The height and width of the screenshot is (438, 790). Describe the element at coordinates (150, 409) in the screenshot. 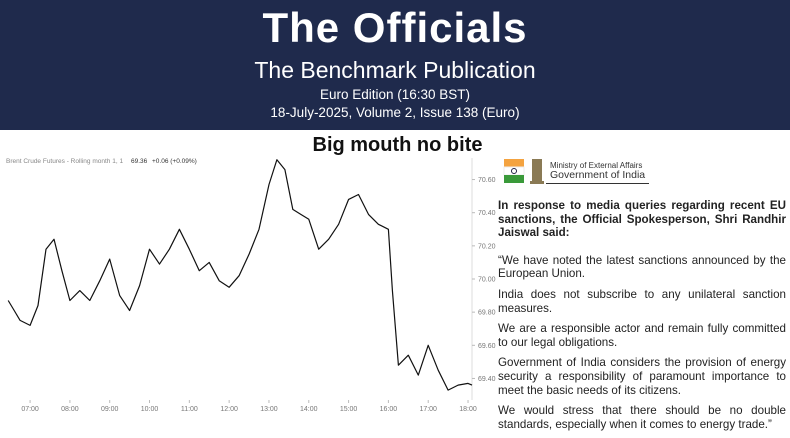

I see `x-tick-label: 10:00` at that location.